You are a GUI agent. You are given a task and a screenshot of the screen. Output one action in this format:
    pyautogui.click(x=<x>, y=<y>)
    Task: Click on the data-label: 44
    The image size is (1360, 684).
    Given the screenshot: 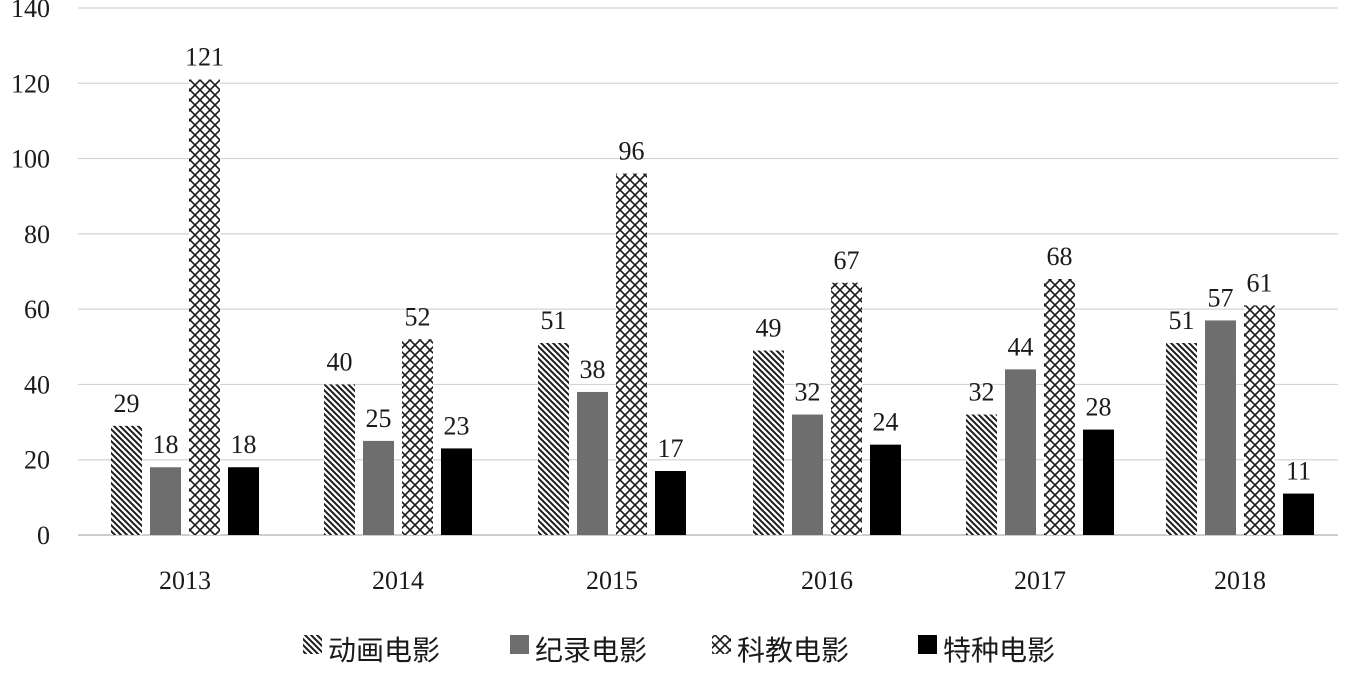 What is the action you would take?
    pyautogui.click(x=1021, y=346)
    